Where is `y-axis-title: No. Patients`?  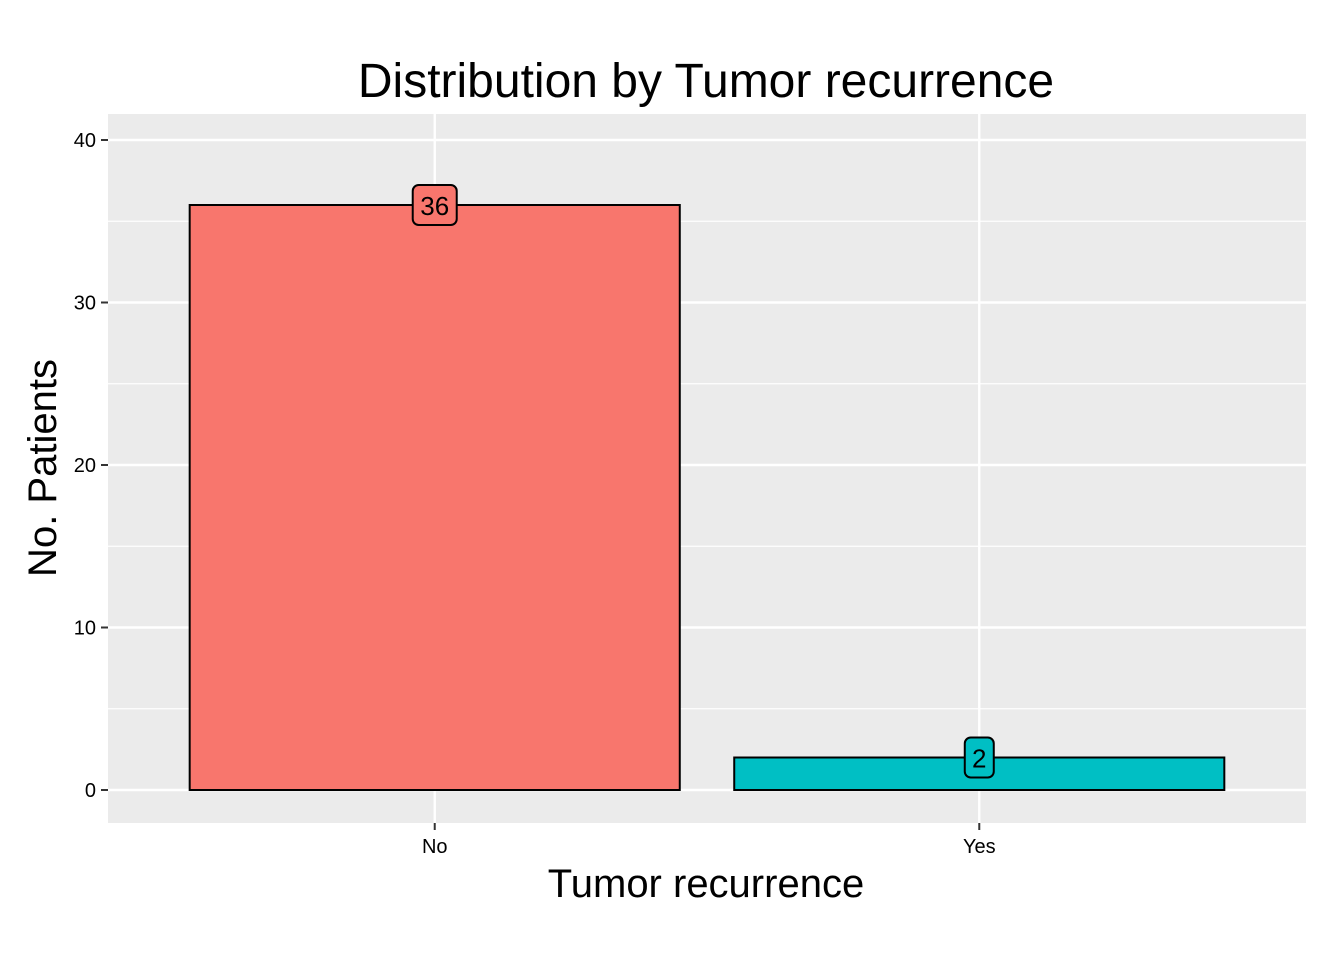
y-axis-title: No. Patients is located at coordinates (43, 468).